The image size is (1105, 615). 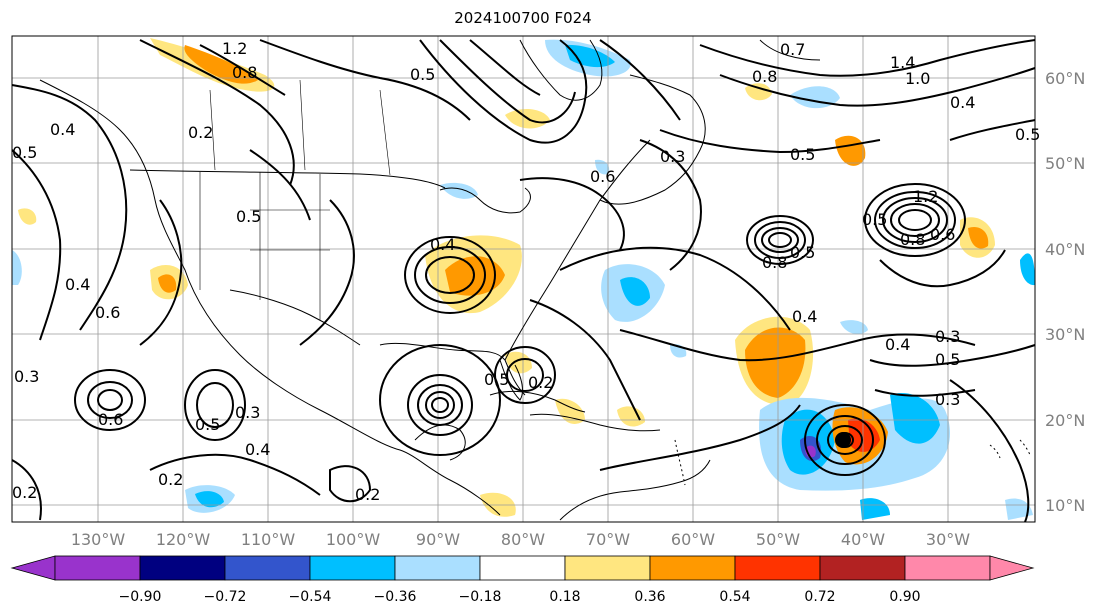 I want to click on lon-label: 60°W, so click(x=693, y=539).